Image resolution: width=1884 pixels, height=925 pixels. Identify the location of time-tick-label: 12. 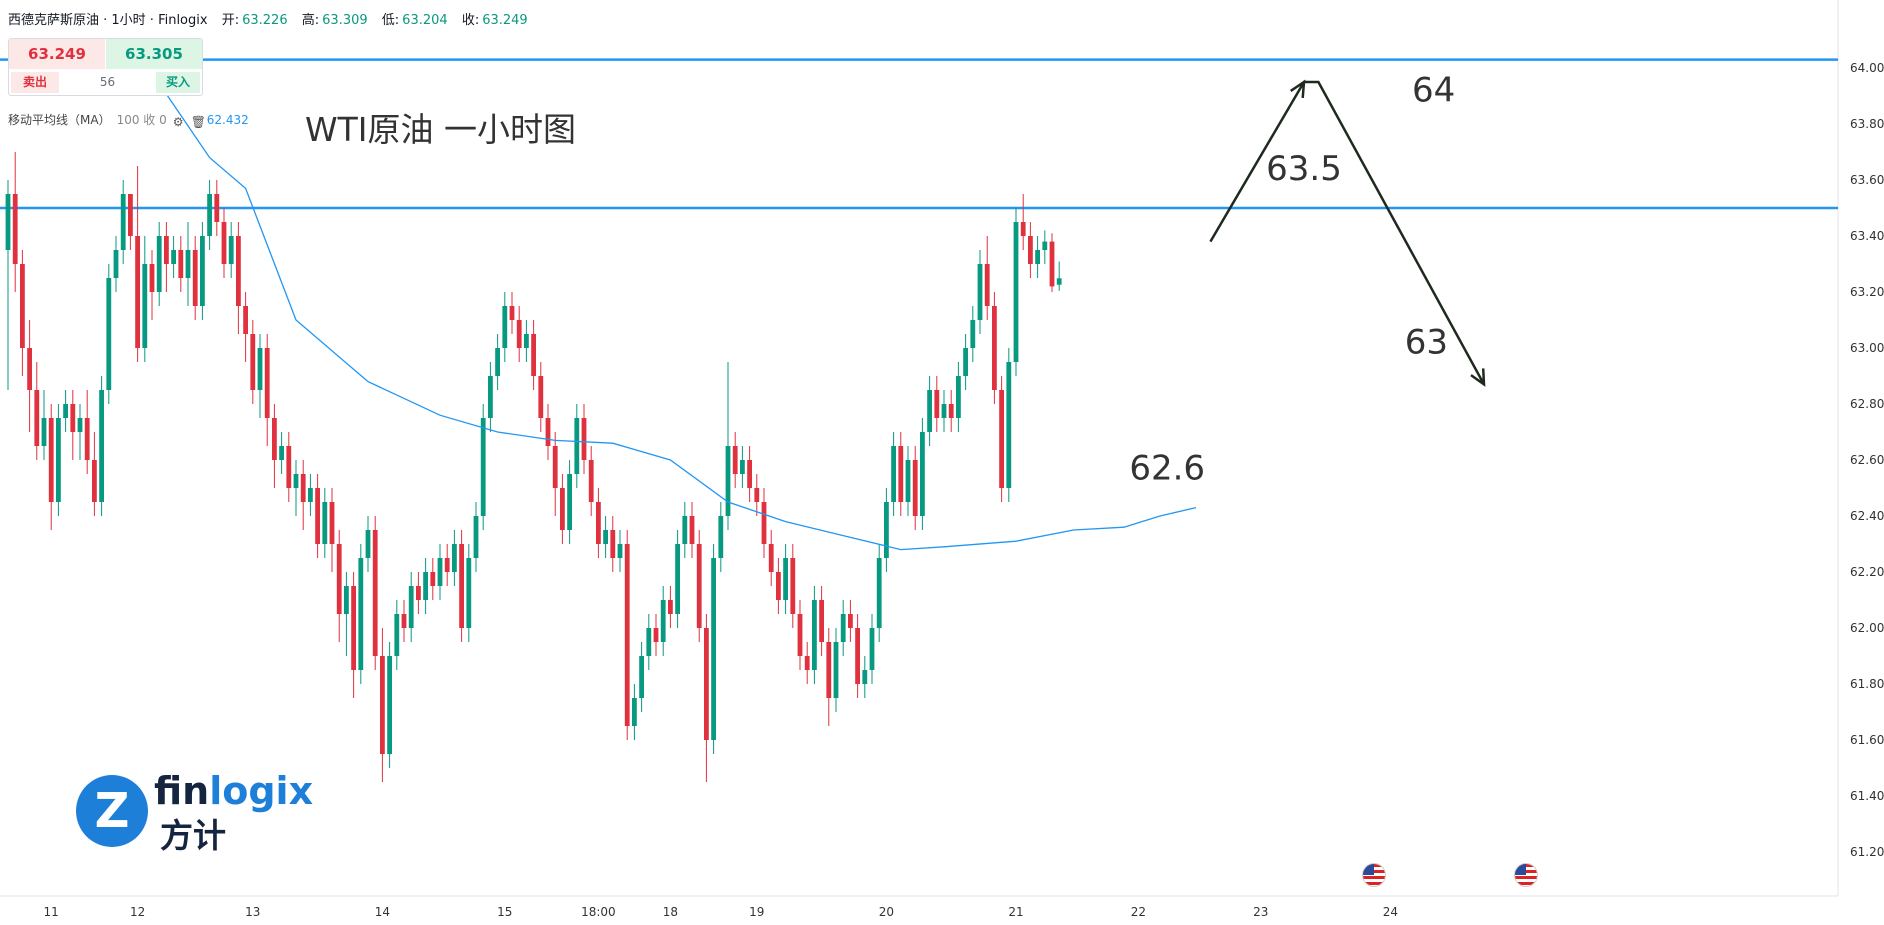
(137, 912).